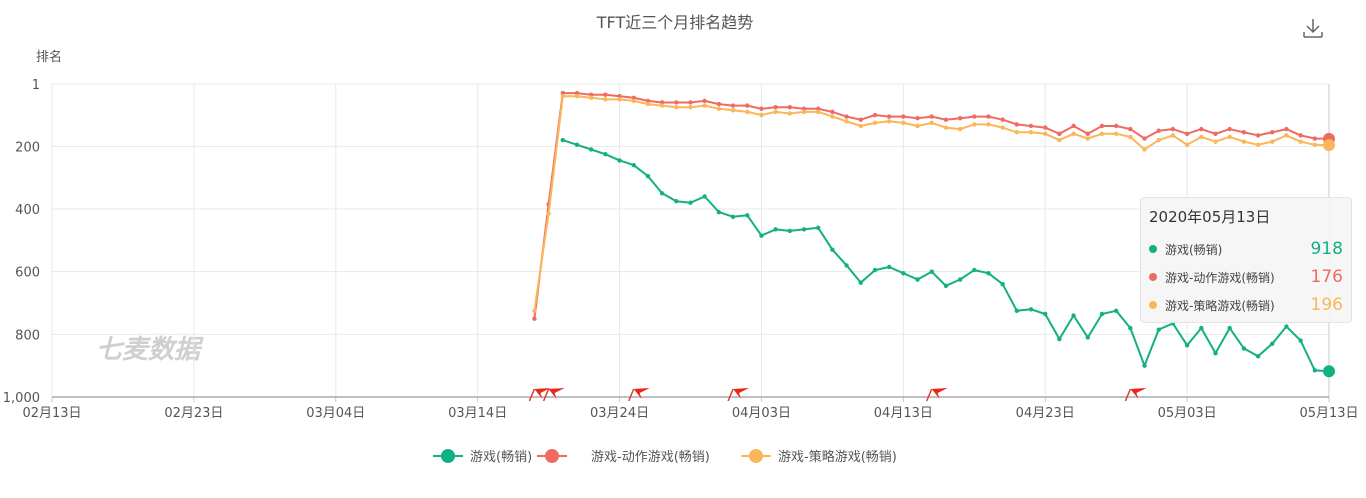 The height and width of the screenshot is (498, 1366). I want to click on download-icon, so click(1313, 28).